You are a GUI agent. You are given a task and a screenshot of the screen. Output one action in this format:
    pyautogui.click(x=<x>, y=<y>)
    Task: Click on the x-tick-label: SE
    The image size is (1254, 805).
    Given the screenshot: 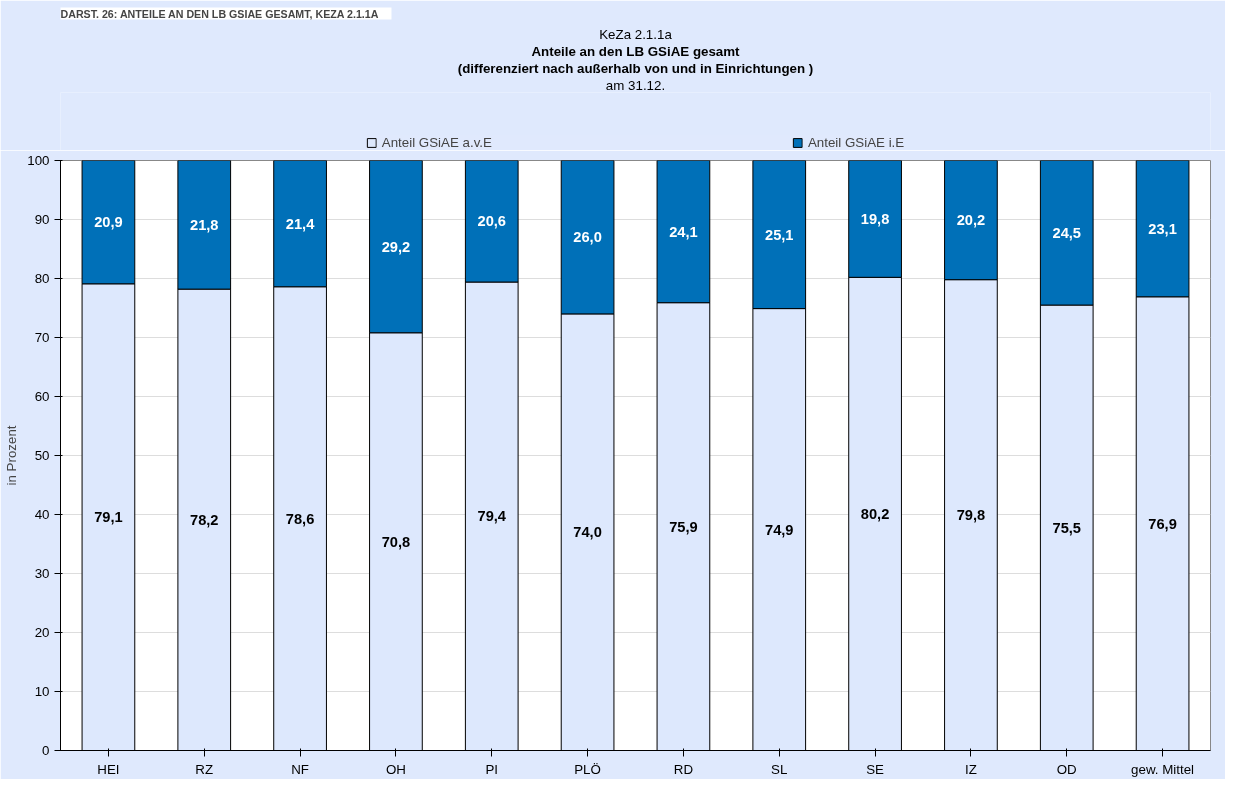 What is the action you would take?
    pyautogui.click(x=875, y=769)
    